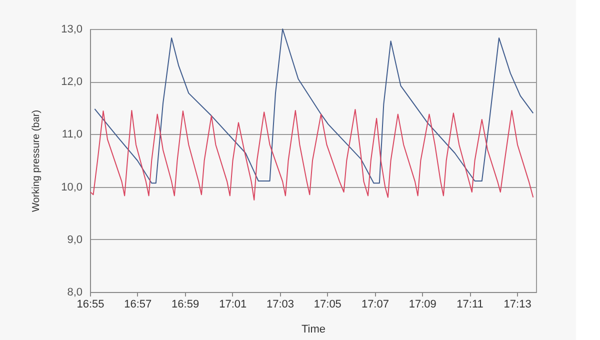  What do you see at coordinates (90, 304) in the screenshot?
I see `x-tick-label: 16:55` at bounding box center [90, 304].